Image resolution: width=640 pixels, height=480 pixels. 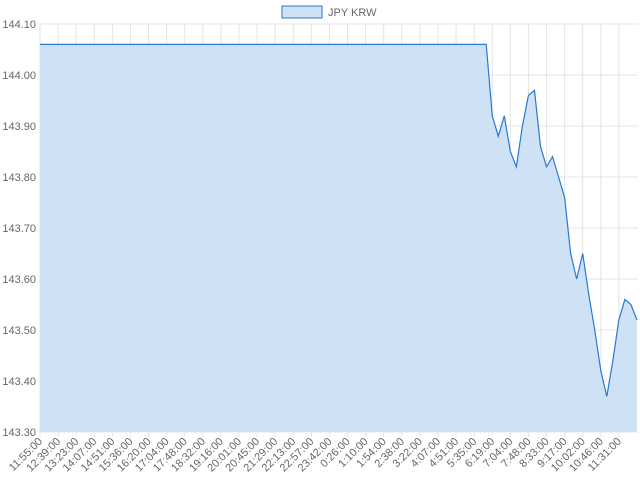 I want to click on y-tick-label: 143.70, so click(x=19, y=229).